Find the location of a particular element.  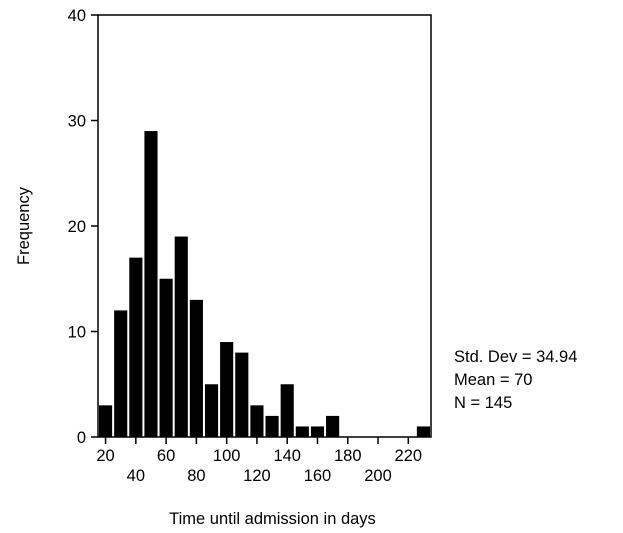

y-axis: 0 10 20 30 40 is located at coordinates (83, 227).